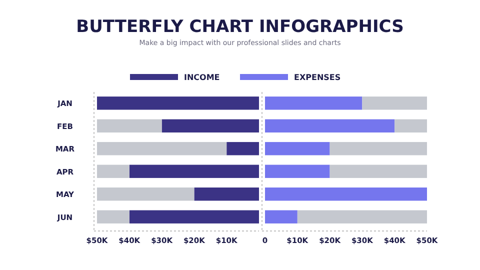 Image resolution: width=480 pixels, height=270 pixels. What do you see at coordinates (240, 27) in the screenshot?
I see `chart-title: BUTTERFLY CHART INFOGRAPHICS` at bounding box center [240, 27].